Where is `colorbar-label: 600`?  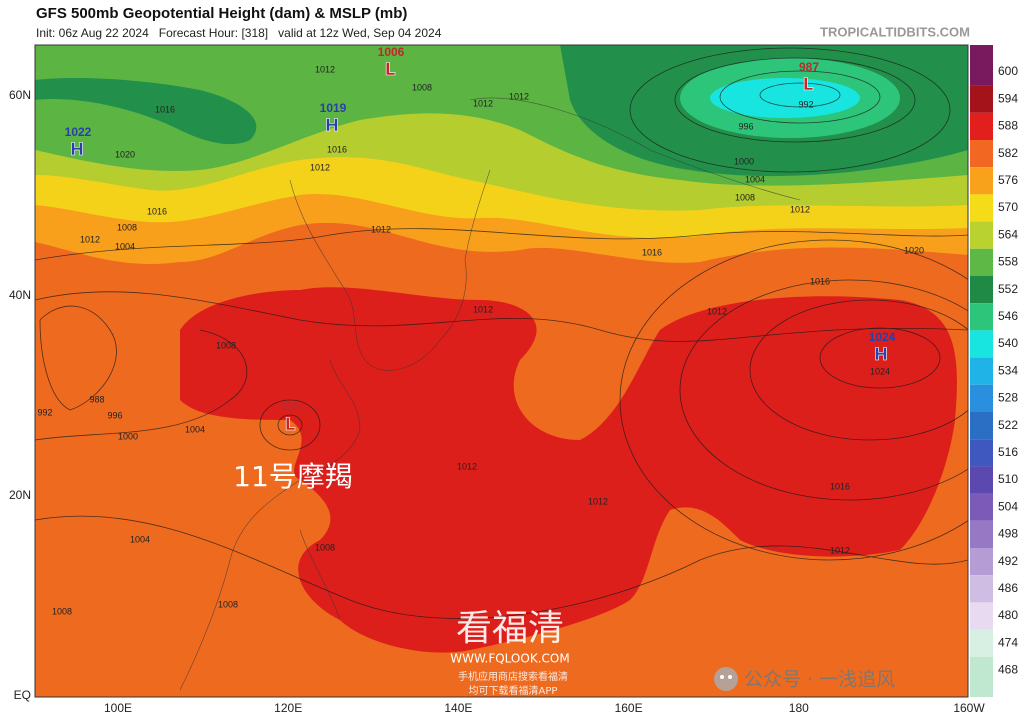
colorbar-label: 600 is located at coordinates (1008, 71).